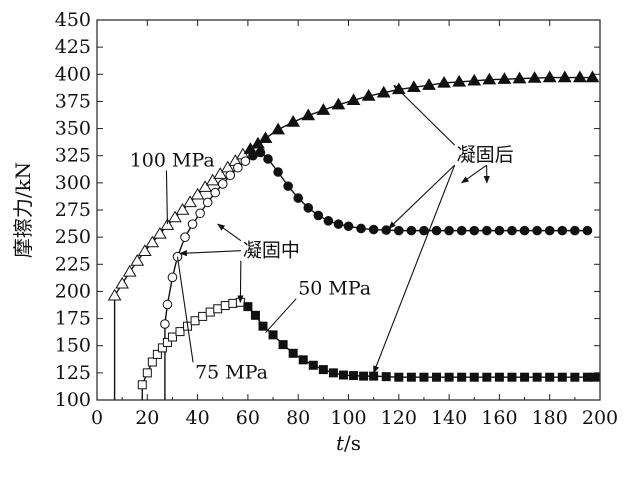 This screenshot has height=481, width=629. Describe the element at coordinates (73, 237) in the screenshot. I see `y-tick-label: 250` at that location.